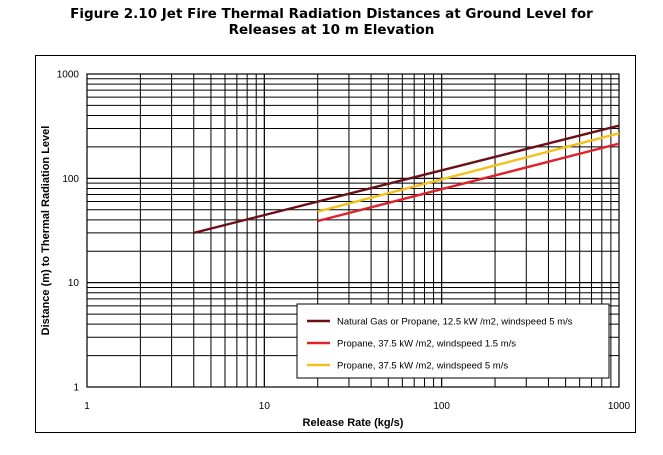 The width and height of the screenshot is (663, 455). I want to click on y-tick-label: 10, so click(74, 283).